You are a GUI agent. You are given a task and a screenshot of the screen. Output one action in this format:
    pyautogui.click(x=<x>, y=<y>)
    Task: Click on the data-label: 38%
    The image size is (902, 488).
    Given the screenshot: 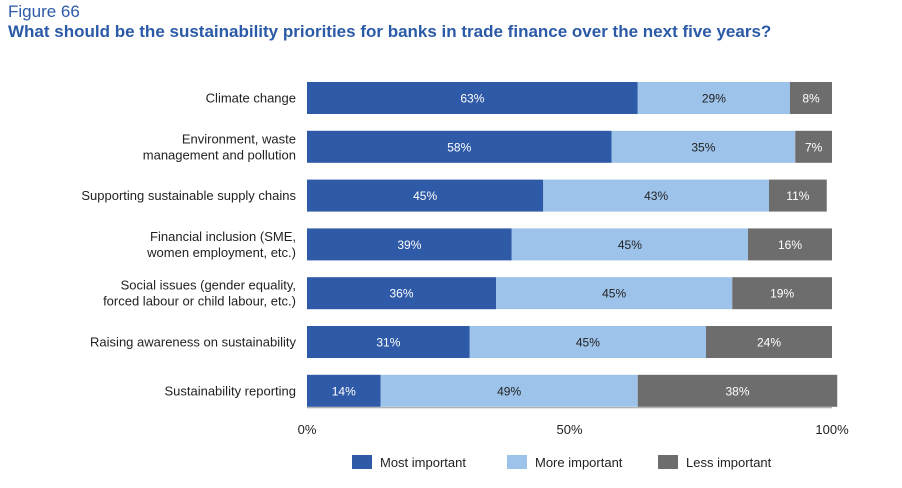 What is the action you would take?
    pyautogui.click(x=737, y=391)
    